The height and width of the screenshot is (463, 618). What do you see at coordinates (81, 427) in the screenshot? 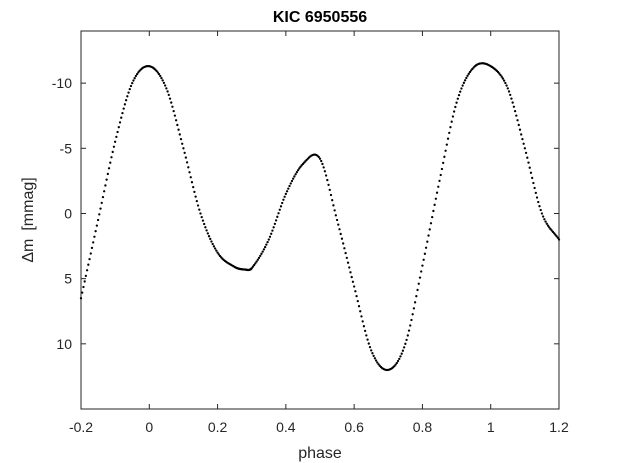
I see `x-tick-label: -0.2` at bounding box center [81, 427].